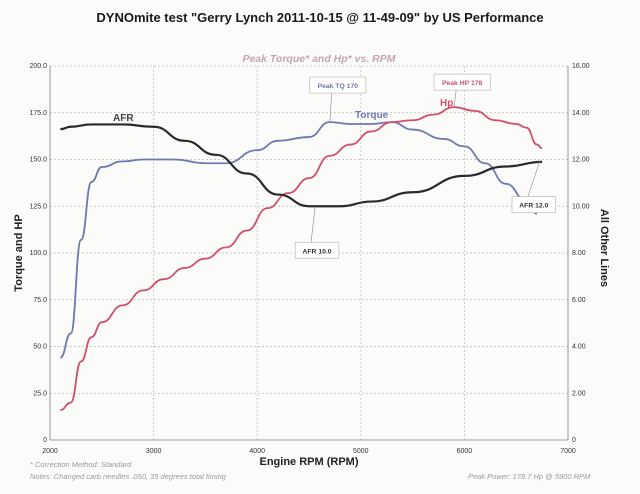 The width and height of the screenshot is (640, 494). Describe the element at coordinates (38, 160) in the screenshot. I see `y-tick-label: 150.0` at that location.